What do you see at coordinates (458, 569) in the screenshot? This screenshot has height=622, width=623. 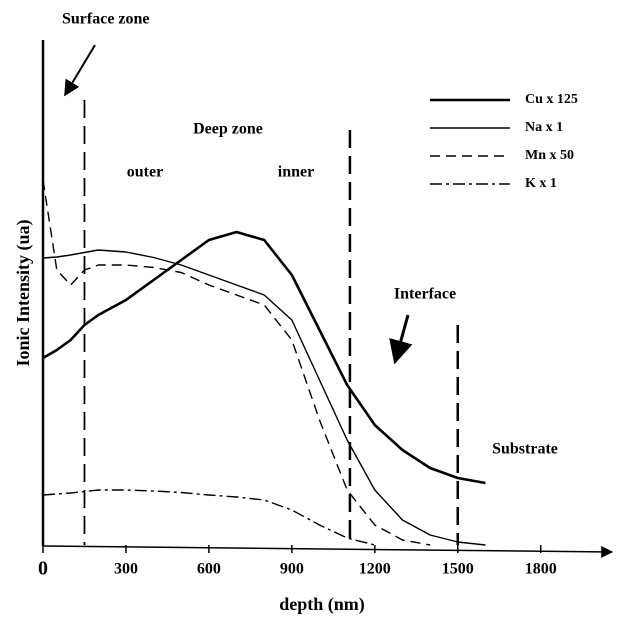 I see `x-tick-label: 1500` at bounding box center [458, 569].